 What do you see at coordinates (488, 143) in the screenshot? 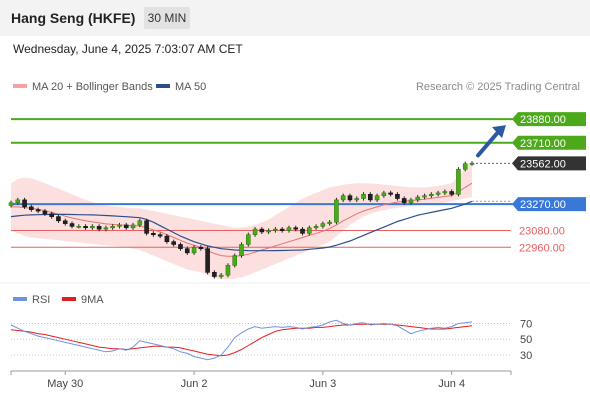
I see `projection-arrow-shaft` at bounding box center [488, 143].